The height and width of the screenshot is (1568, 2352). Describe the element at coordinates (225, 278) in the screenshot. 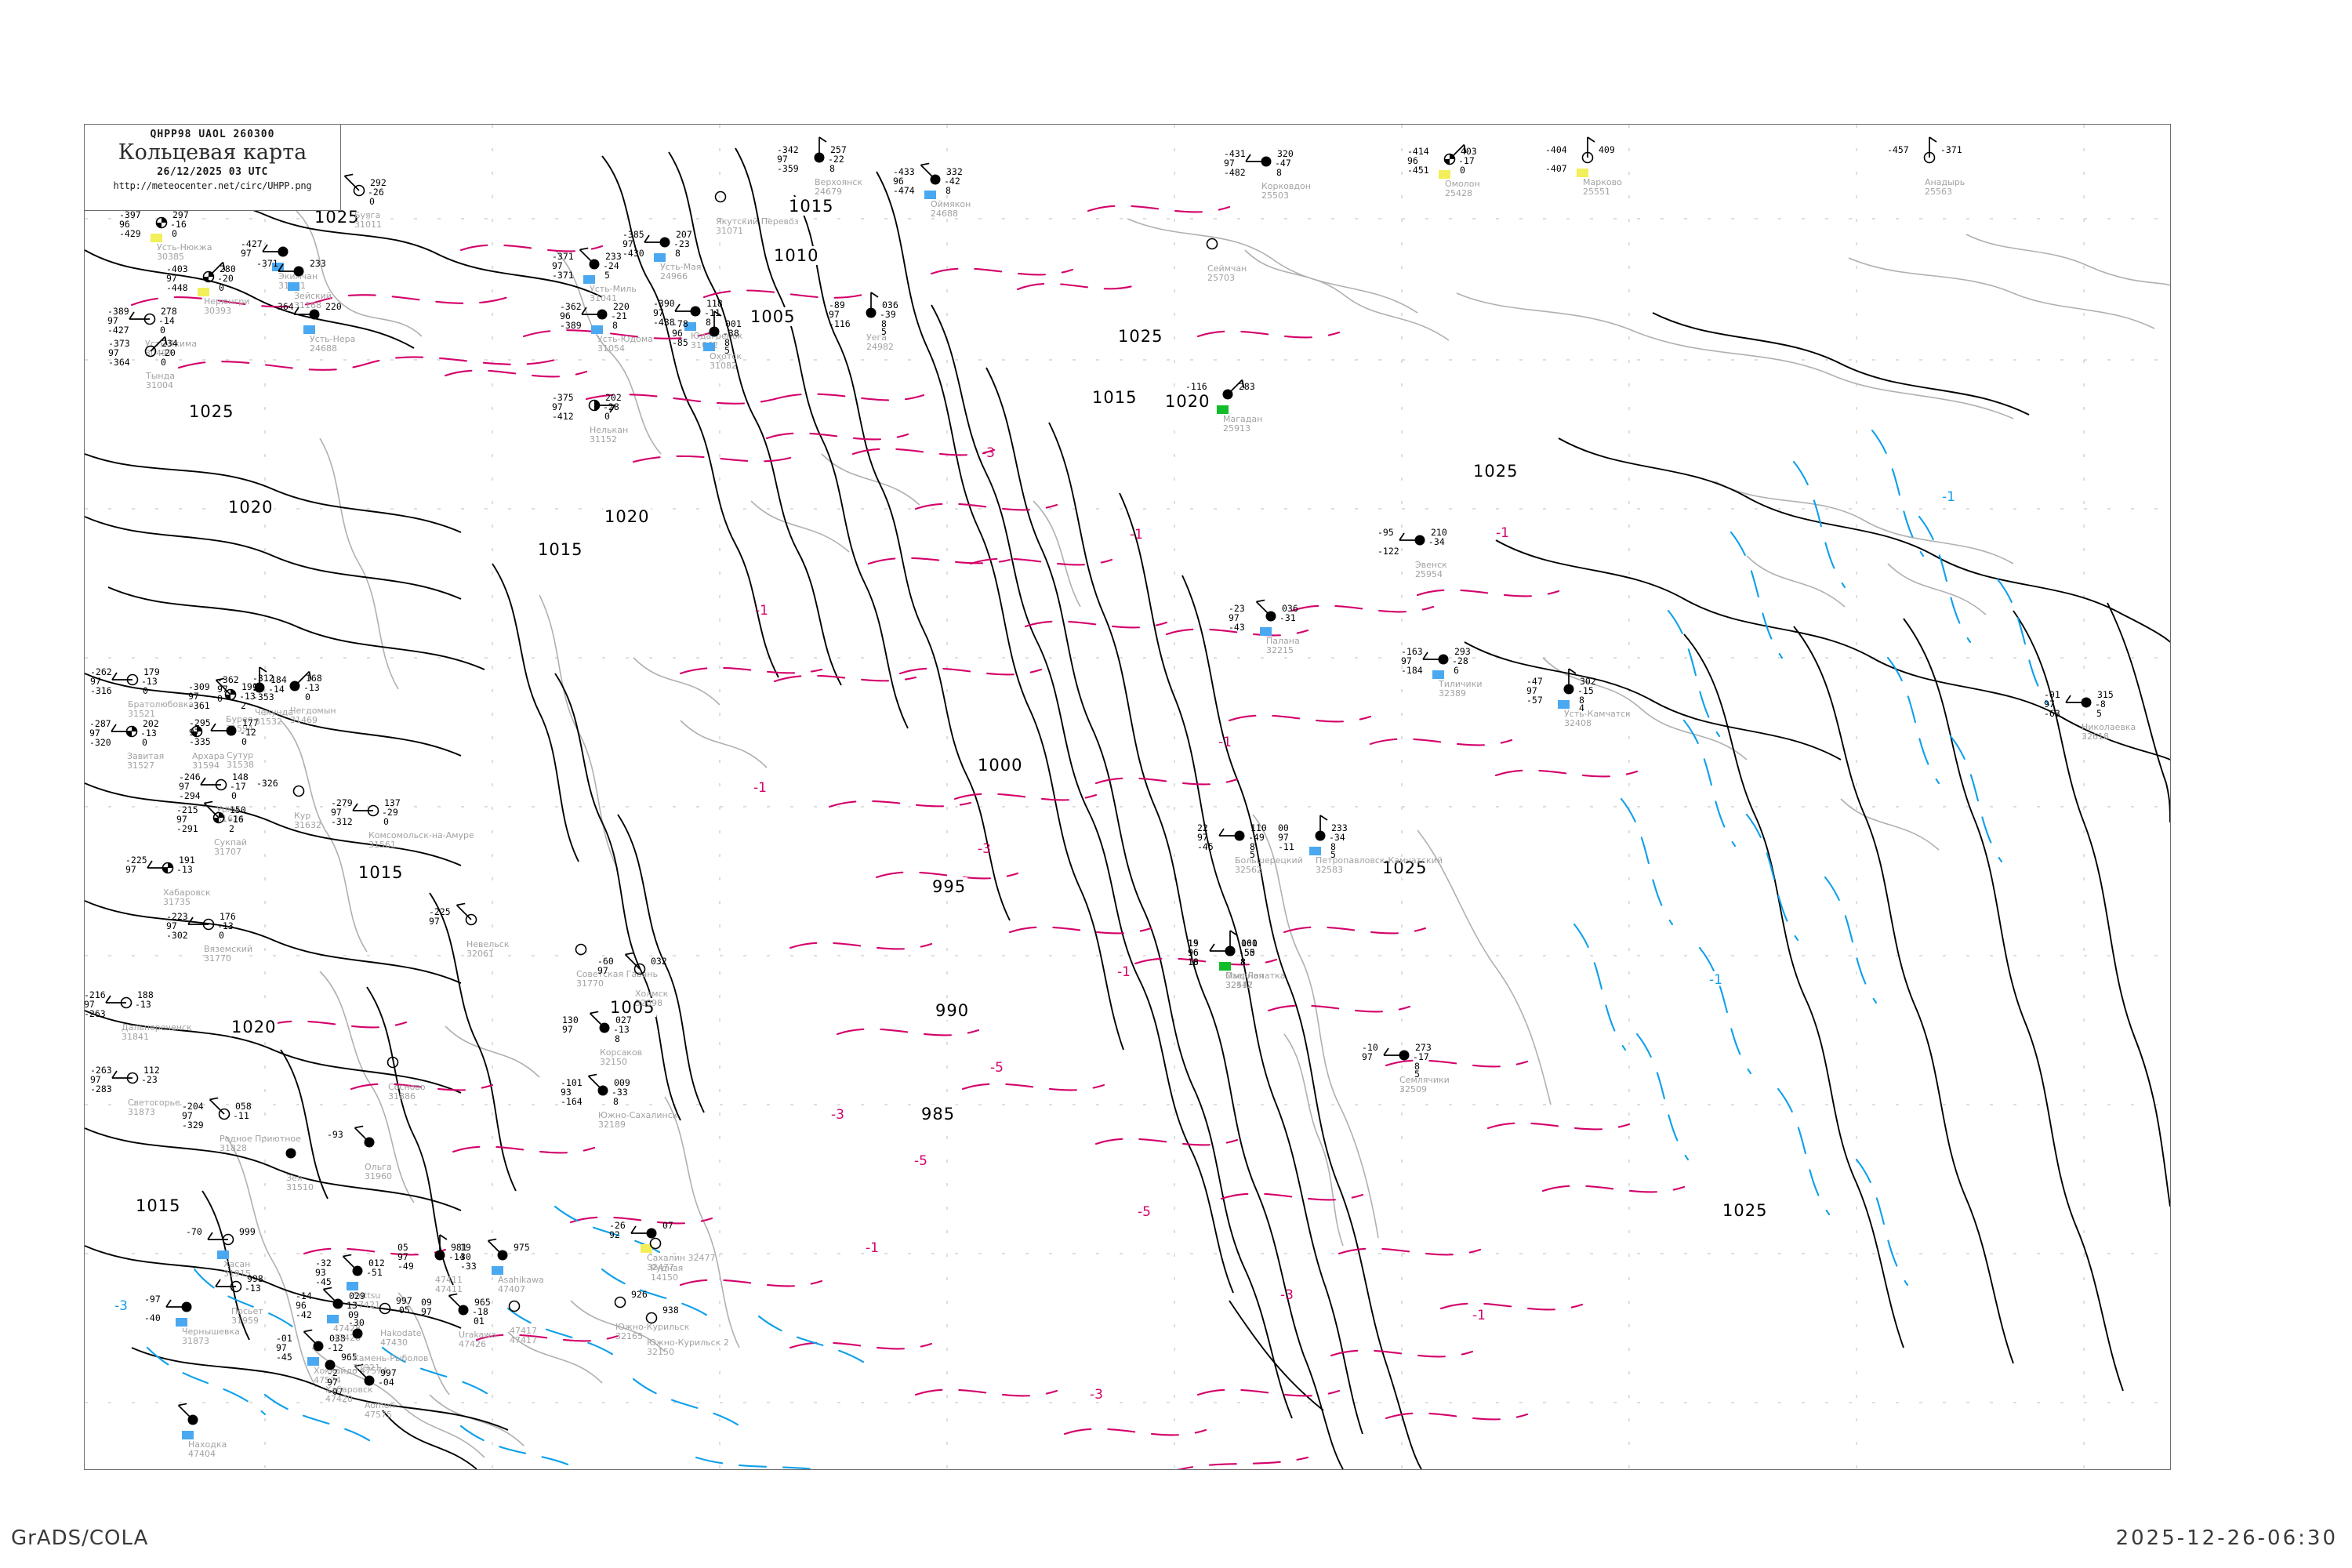

I see `station-temperature: -20` at that location.